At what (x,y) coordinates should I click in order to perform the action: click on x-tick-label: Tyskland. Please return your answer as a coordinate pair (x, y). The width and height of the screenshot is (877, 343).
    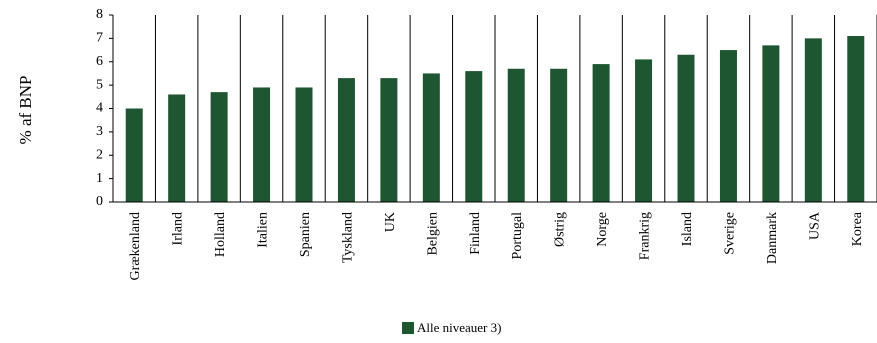
    Looking at the image, I should click on (347, 237).